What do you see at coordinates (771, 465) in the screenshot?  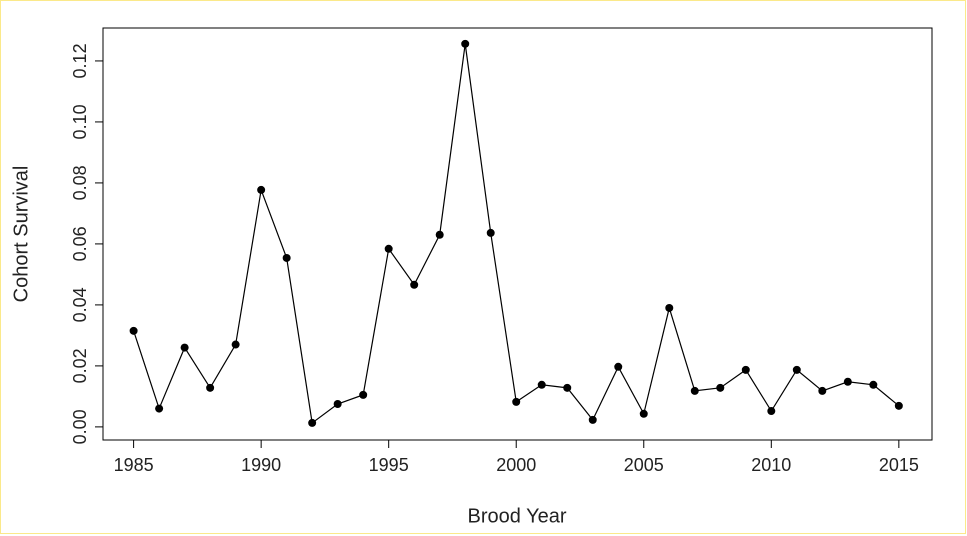 I see `x-tick-label: 2010` at bounding box center [771, 465].